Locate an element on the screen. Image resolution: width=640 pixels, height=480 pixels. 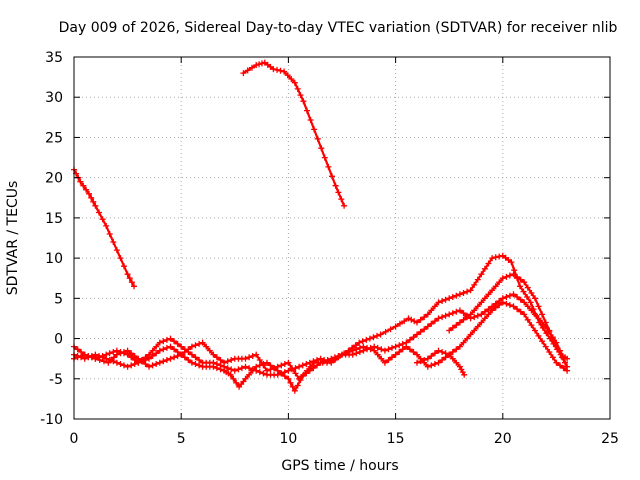
x-tick-label: 0 is located at coordinates (74, 439).